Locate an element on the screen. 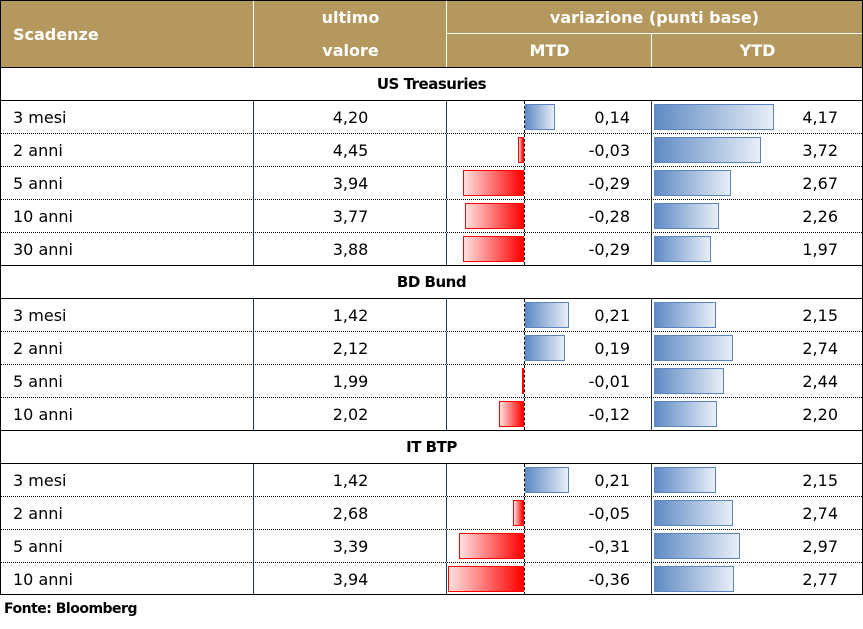  table-row: 5 anni 3,94 -0,29 2,67 is located at coordinates (431, 182).